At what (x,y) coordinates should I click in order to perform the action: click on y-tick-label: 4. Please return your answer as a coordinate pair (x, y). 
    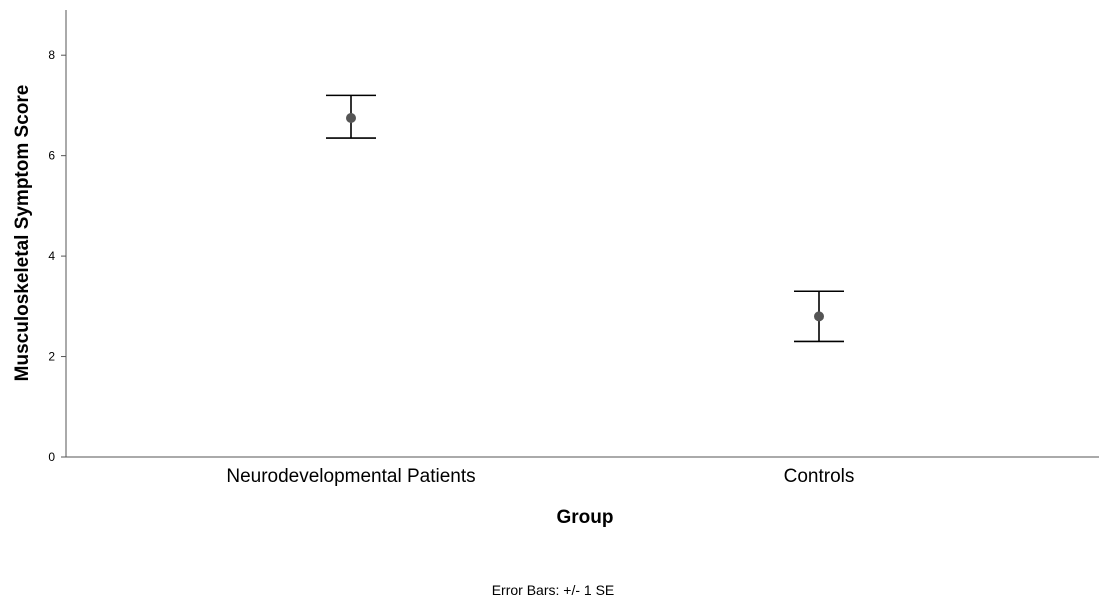
    Looking at the image, I should click on (51, 256).